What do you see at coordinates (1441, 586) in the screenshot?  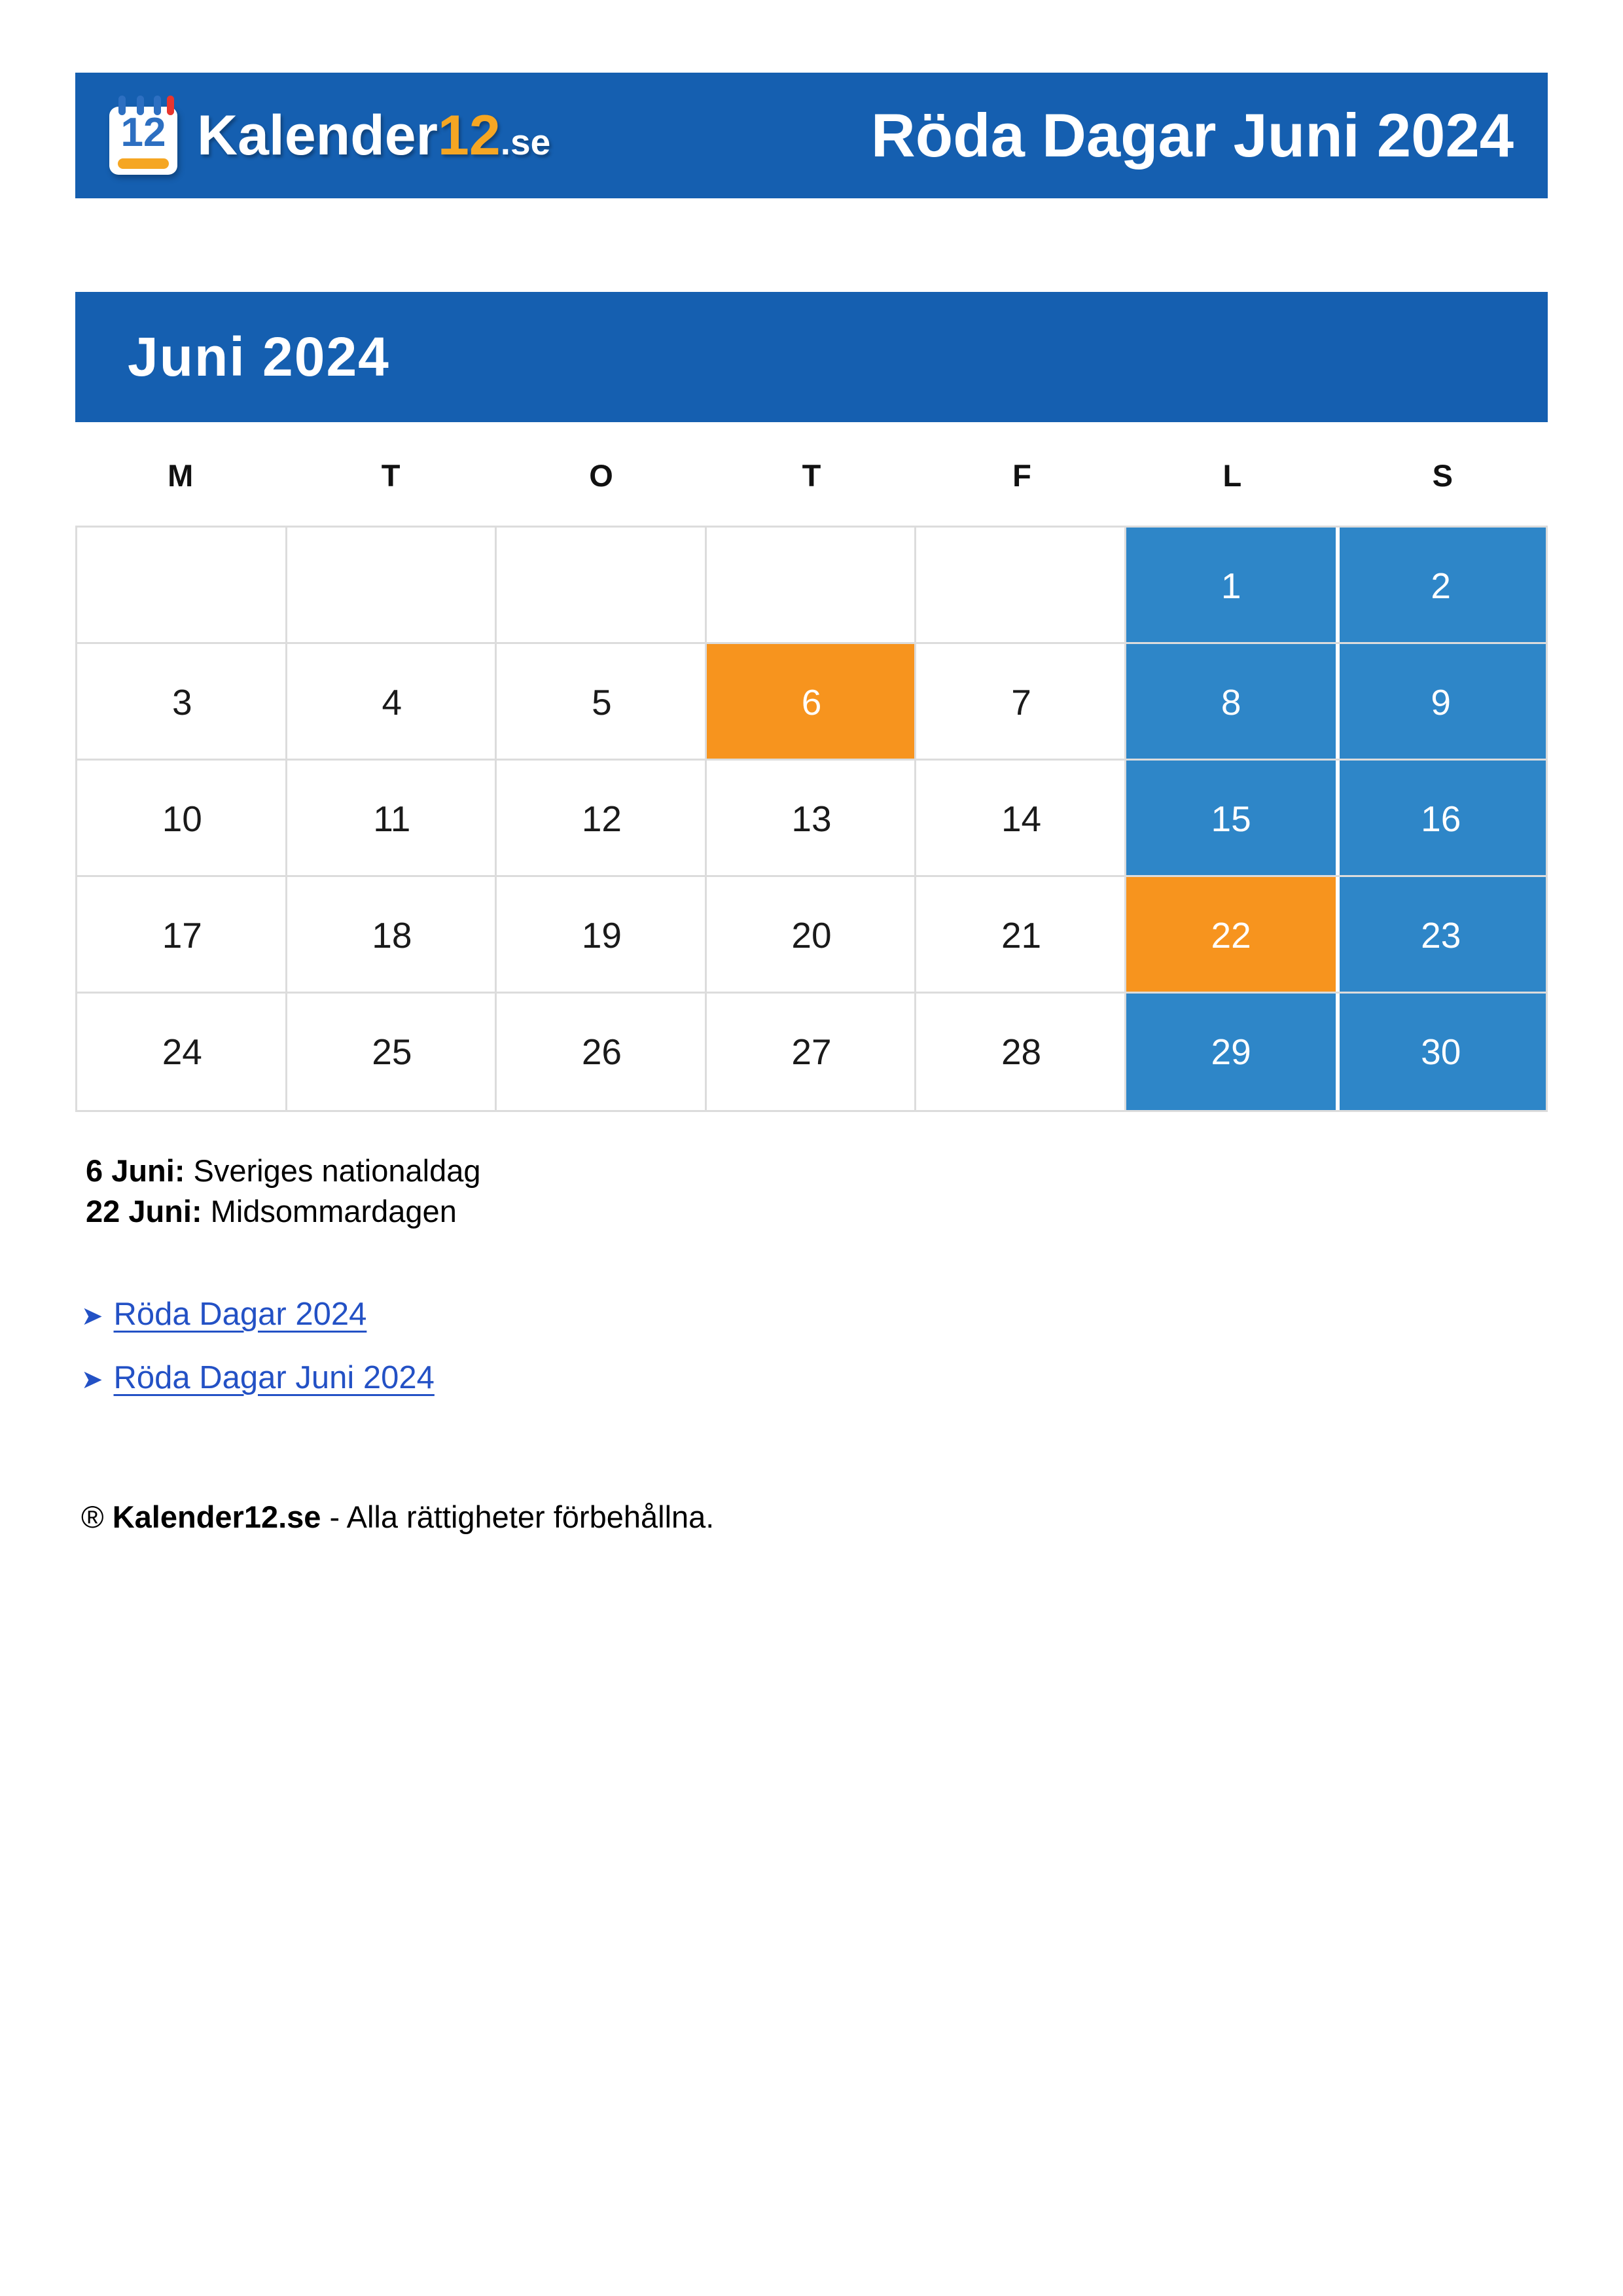 I see `day-cell: 2` at bounding box center [1441, 586].